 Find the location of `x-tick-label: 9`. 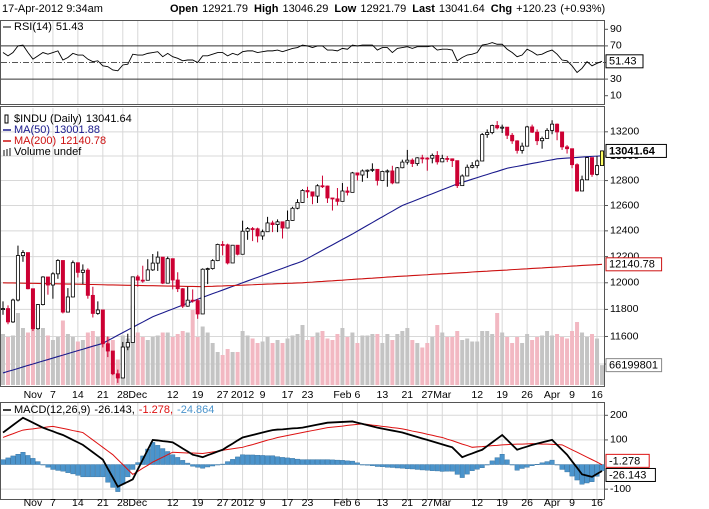

x-tick-label: 9 is located at coordinates (263, 395).